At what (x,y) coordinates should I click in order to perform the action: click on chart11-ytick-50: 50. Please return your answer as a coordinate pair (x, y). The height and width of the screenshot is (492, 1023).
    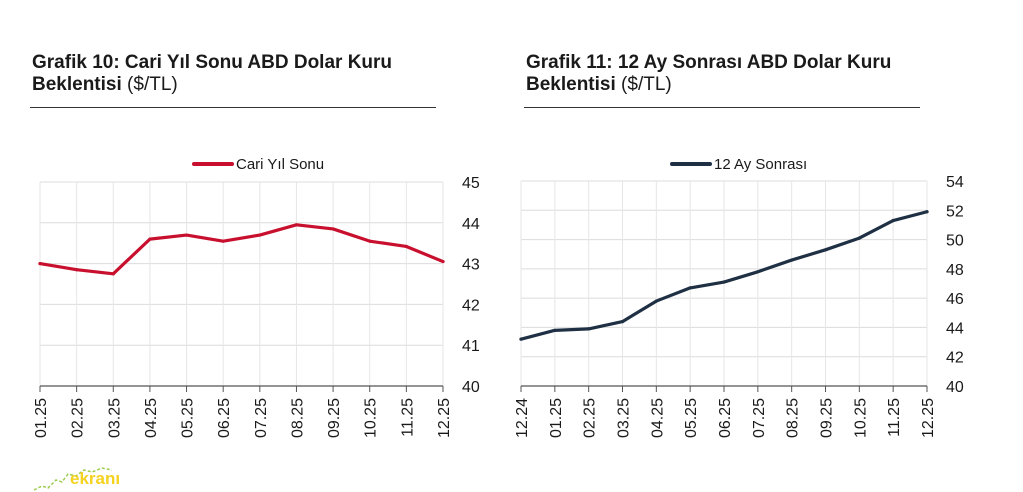
    Looking at the image, I should click on (955, 241).